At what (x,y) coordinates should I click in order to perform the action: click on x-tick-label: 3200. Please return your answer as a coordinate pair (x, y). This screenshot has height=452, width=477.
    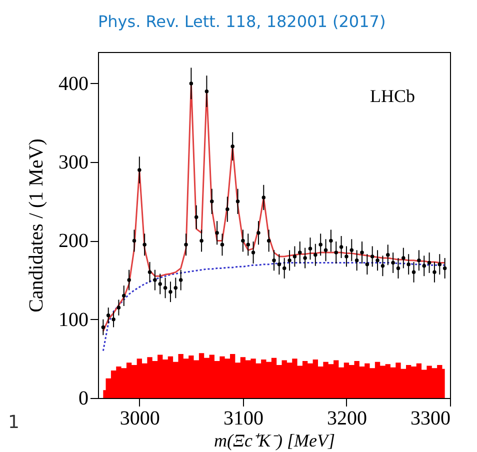
    Looking at the image, I should click on (346, 419).